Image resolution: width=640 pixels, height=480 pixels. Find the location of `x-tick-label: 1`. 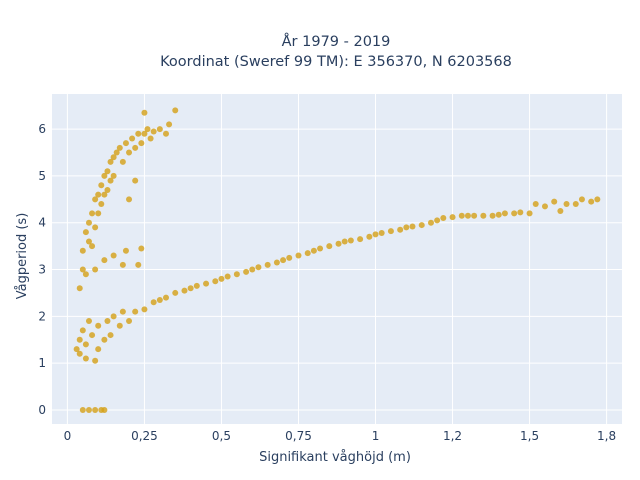

x-tick-label: 1 is located at coordinates (376, 436).